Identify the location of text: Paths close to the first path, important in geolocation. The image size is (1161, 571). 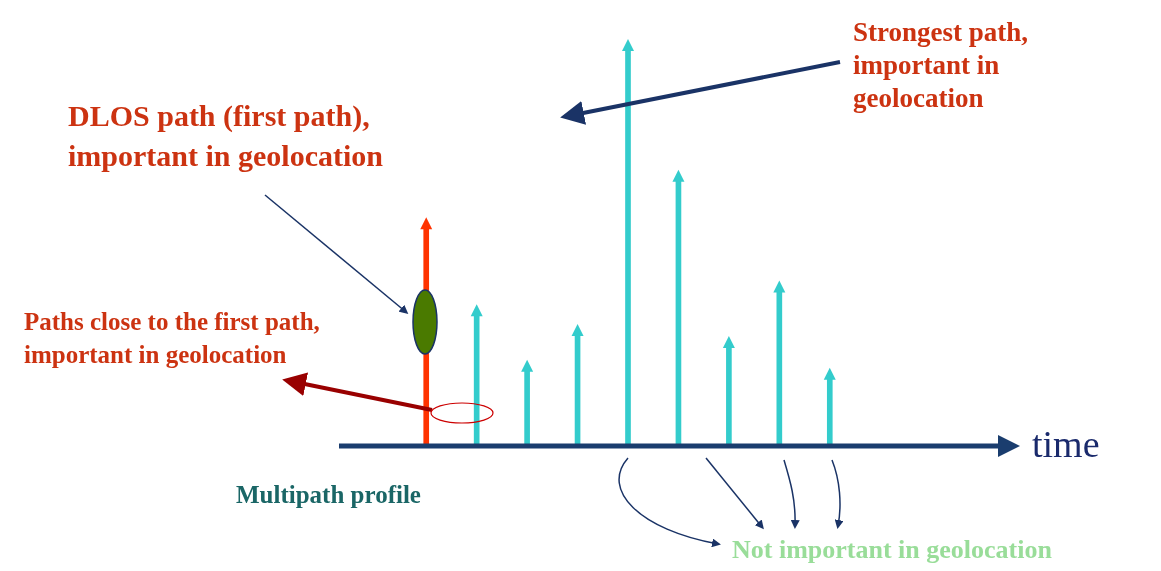
(172, 338).